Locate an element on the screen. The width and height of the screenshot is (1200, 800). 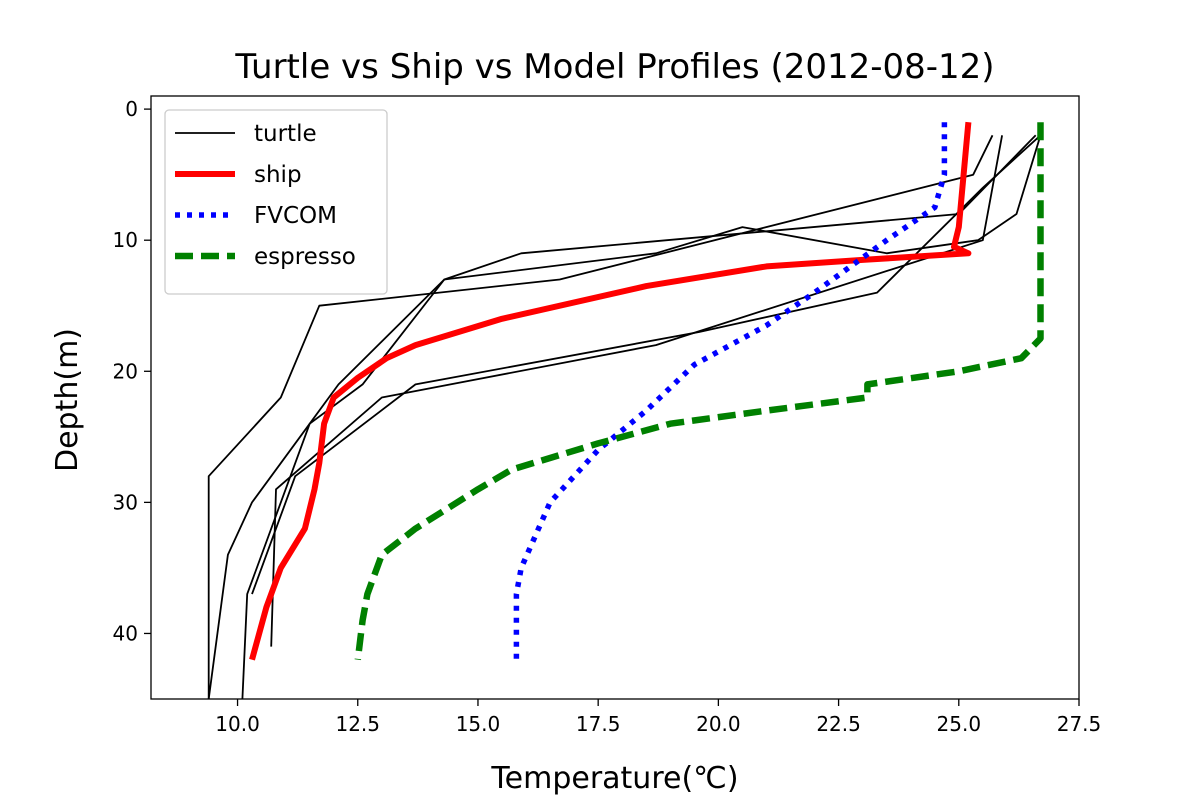
legend: turtle ship FVCOM espresso is located at coordinates (276, 202).